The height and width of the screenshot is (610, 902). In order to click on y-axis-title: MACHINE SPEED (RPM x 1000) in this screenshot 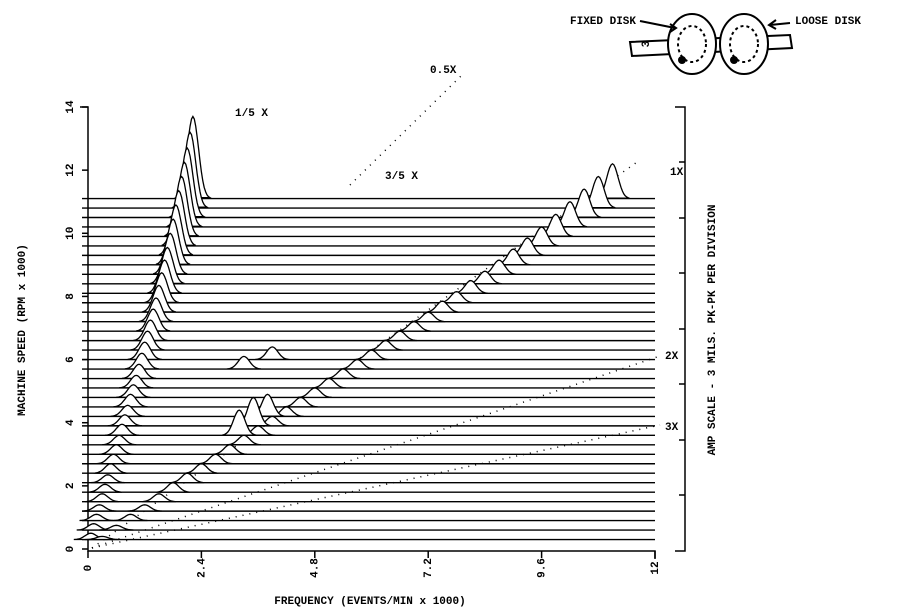, I will do `click(23, 330)`.